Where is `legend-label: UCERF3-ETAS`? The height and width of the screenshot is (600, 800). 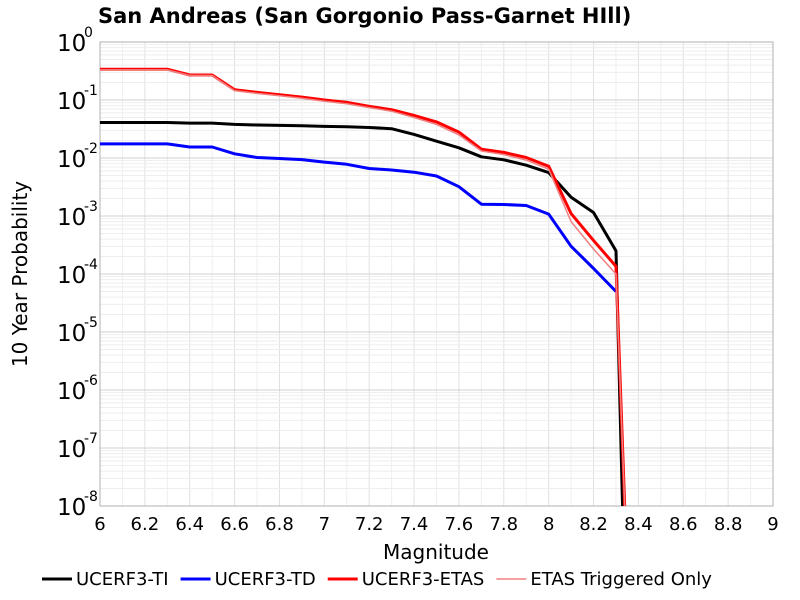
legend-label: UCERF3-ETAS is located at coordinates (423, 579).